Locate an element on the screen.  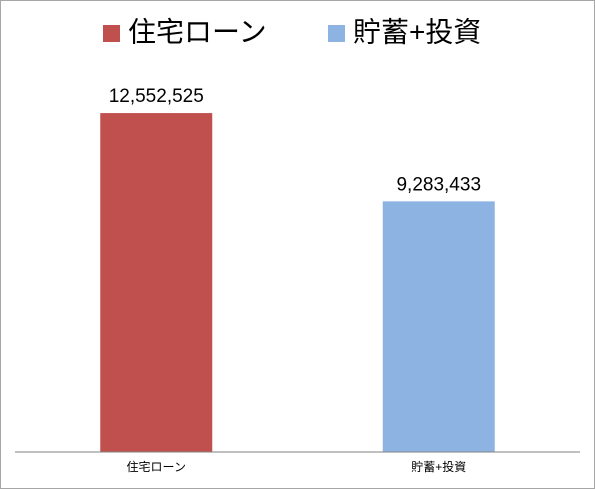
data-label: 12,552,525 is located at coordinates (156, 96).